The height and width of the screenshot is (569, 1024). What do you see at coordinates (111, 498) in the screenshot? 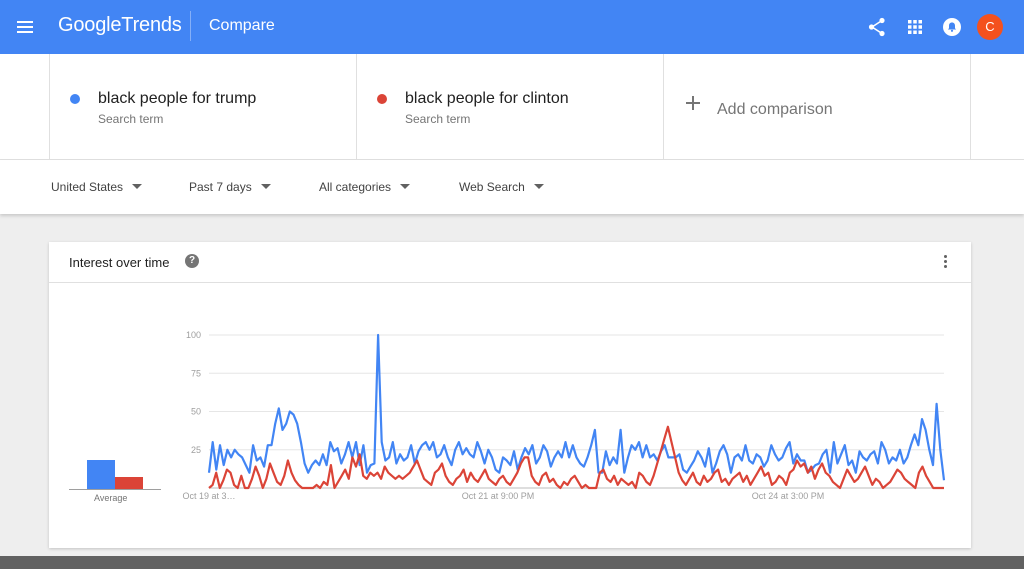
I see `average-label: Average` at bounding box center [111, 498].